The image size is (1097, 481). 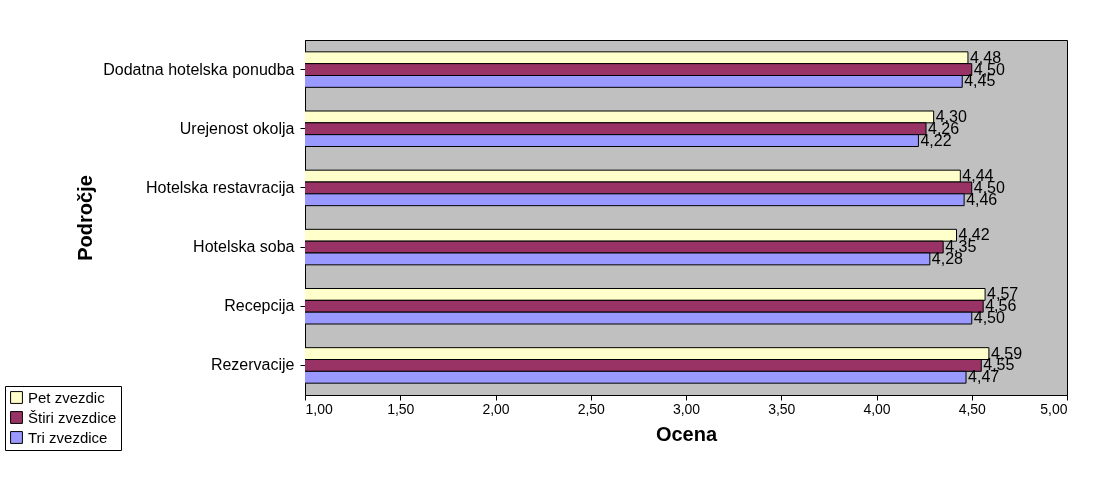 I want to click on x-axis-title: Ocena, so click(x=686, y=433).